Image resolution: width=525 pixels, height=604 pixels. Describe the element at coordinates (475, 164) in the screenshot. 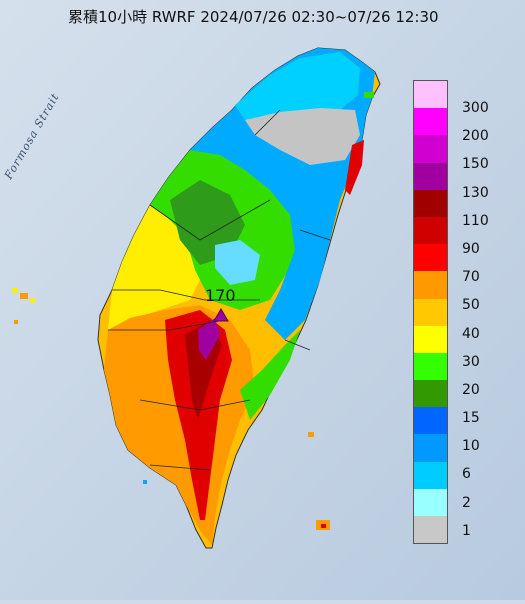

I see `legend-label: 150` at that location.